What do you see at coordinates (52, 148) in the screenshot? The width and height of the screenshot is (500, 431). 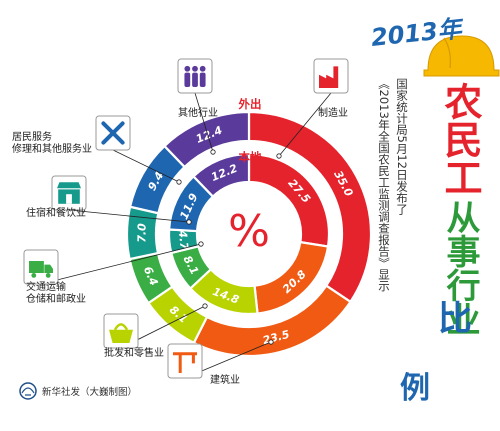 I see `category-label-6-line2: 修理和其他服务业` at bounding box center [52, 148].